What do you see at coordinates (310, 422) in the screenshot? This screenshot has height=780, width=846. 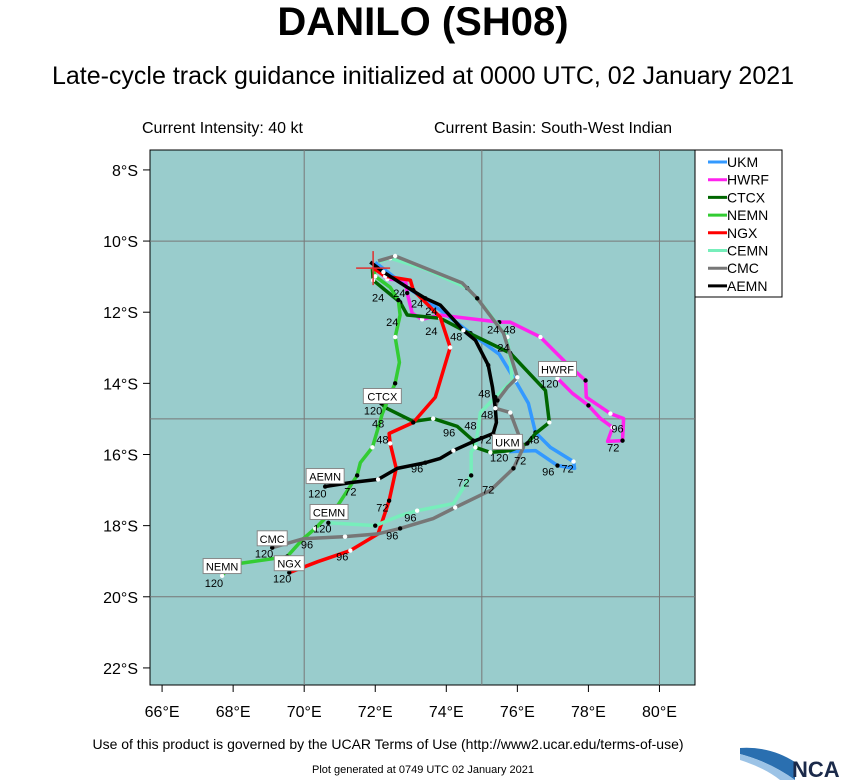 I see `track-nemn` at bounding box center [310, 422].